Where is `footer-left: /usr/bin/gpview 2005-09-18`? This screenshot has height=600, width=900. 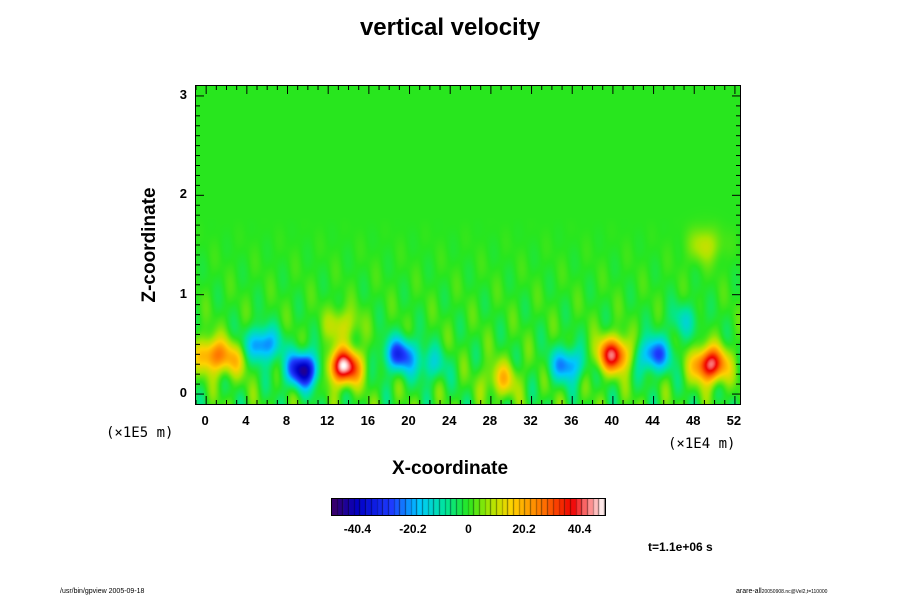 footer-left: /usr/bin/gpview 2005-09-18 is located at coordinates (102, 591).